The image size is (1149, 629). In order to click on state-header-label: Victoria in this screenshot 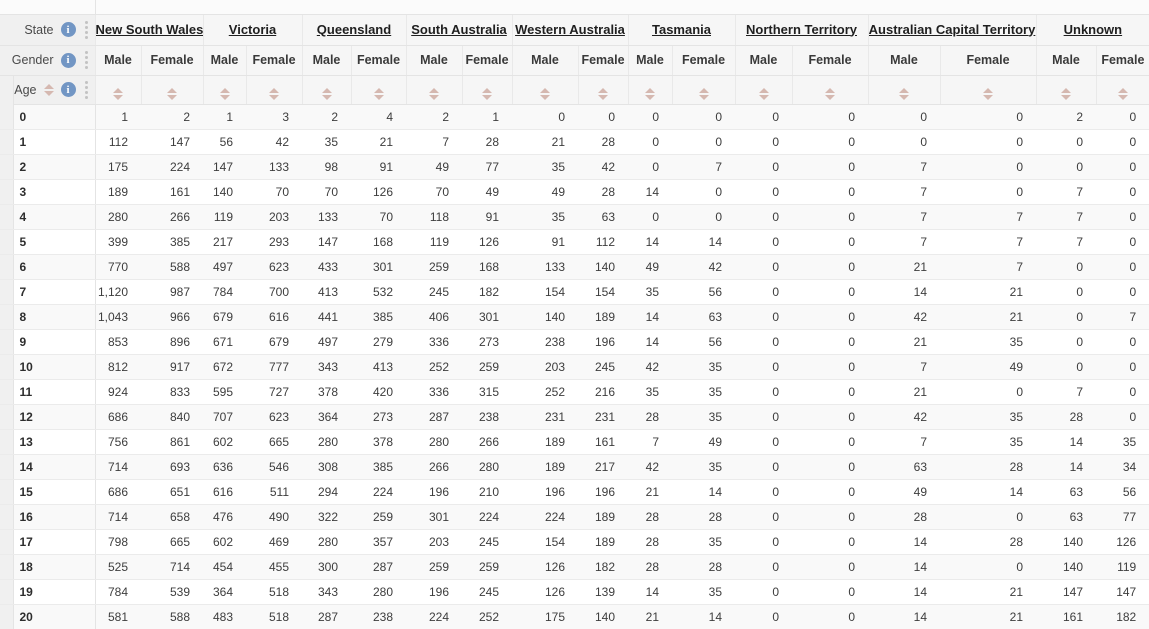, I will do `click(252, 29)`.